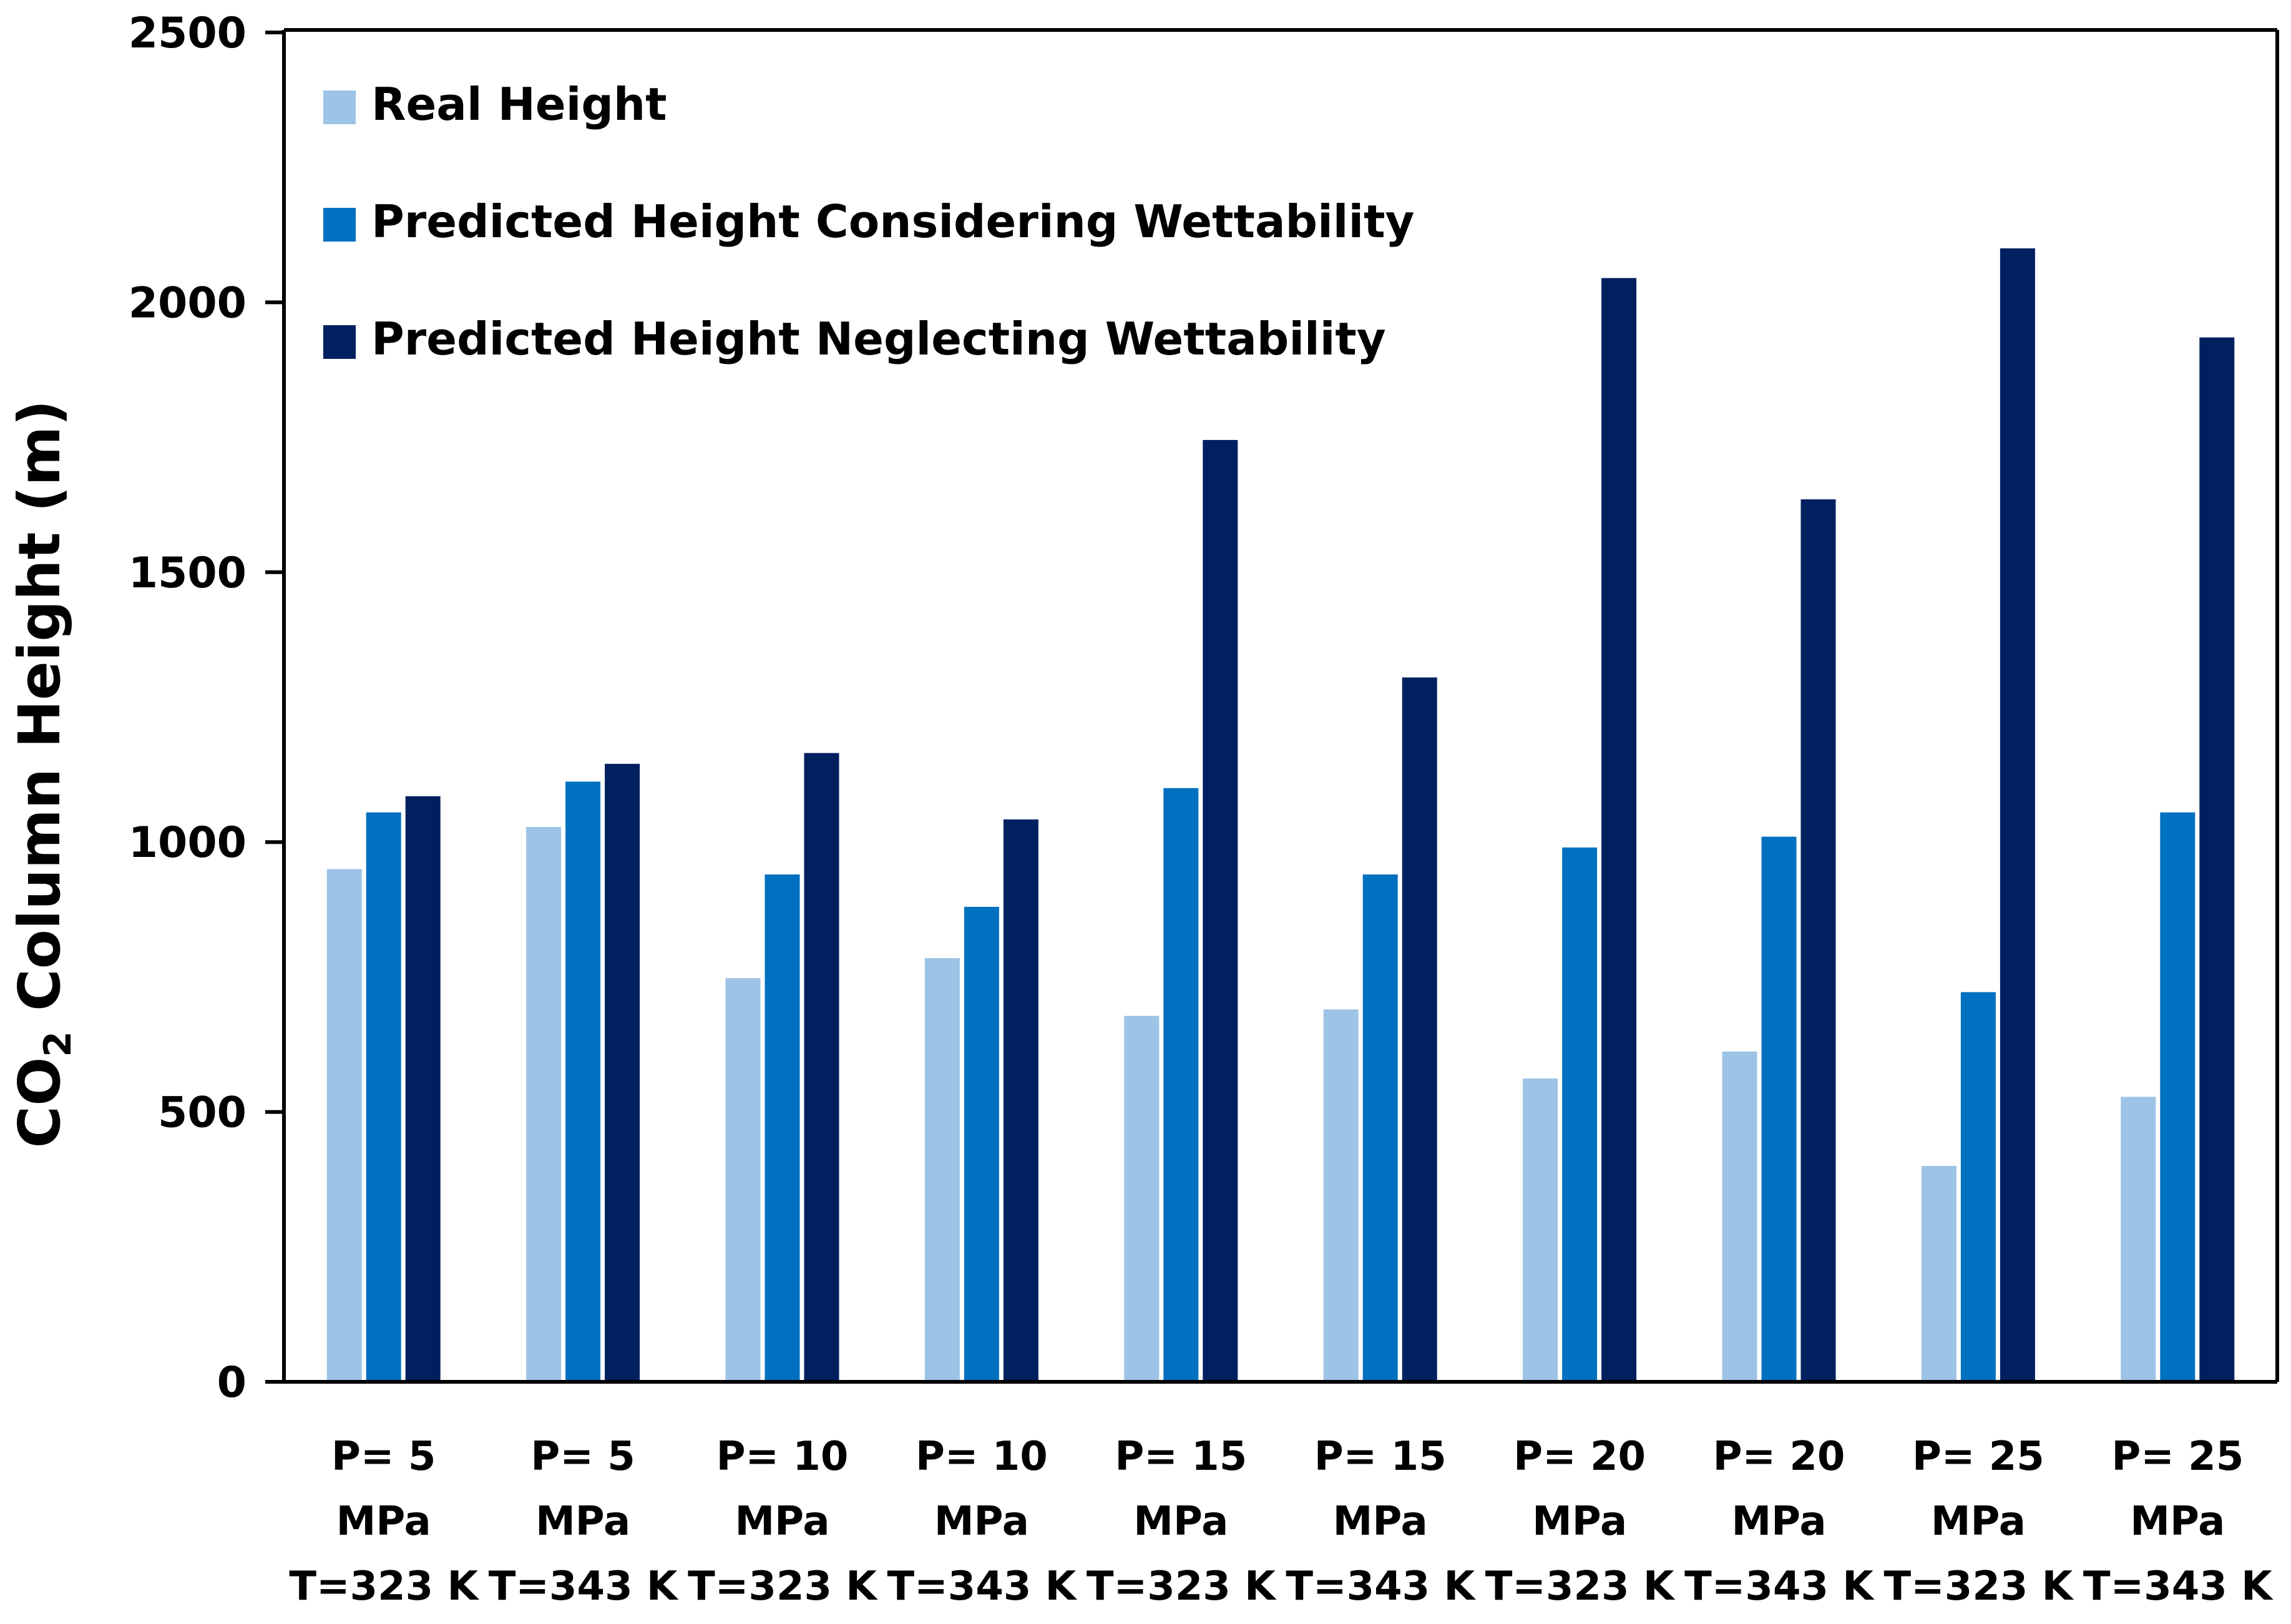 Image resolution: width=2291 pixels, height=1624 pixels. Describe the element at coordinates (188, 573) in the screenshot. I see `y-tick-label: 1500` at that location.